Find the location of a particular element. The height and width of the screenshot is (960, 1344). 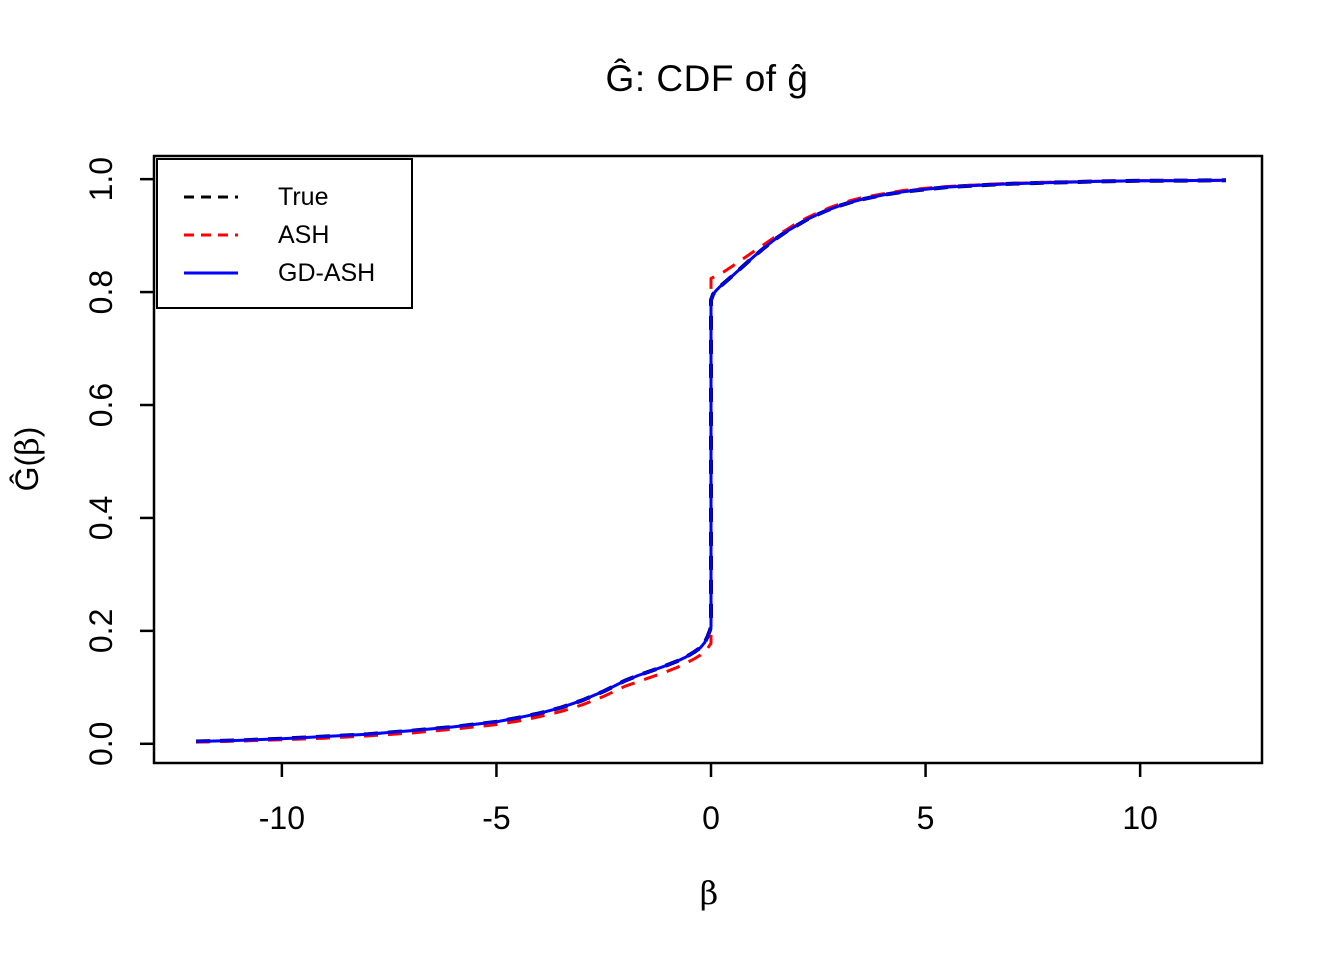

legend-item-gdash: GD-ASH is located at coordinates (284, 273).